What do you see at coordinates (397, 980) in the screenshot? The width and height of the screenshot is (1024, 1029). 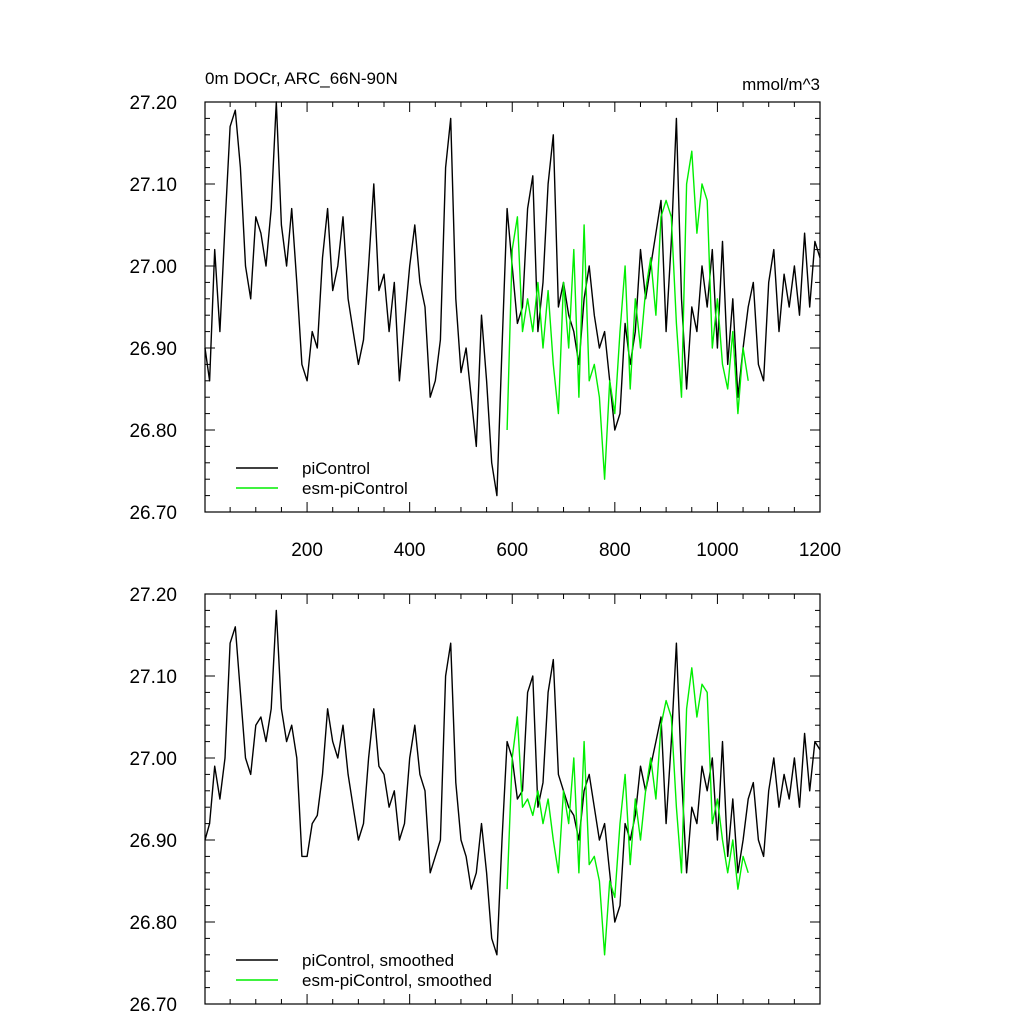 I see `legend-label-2: esm-piControl, smoothed` at bounding box center [397, 980].